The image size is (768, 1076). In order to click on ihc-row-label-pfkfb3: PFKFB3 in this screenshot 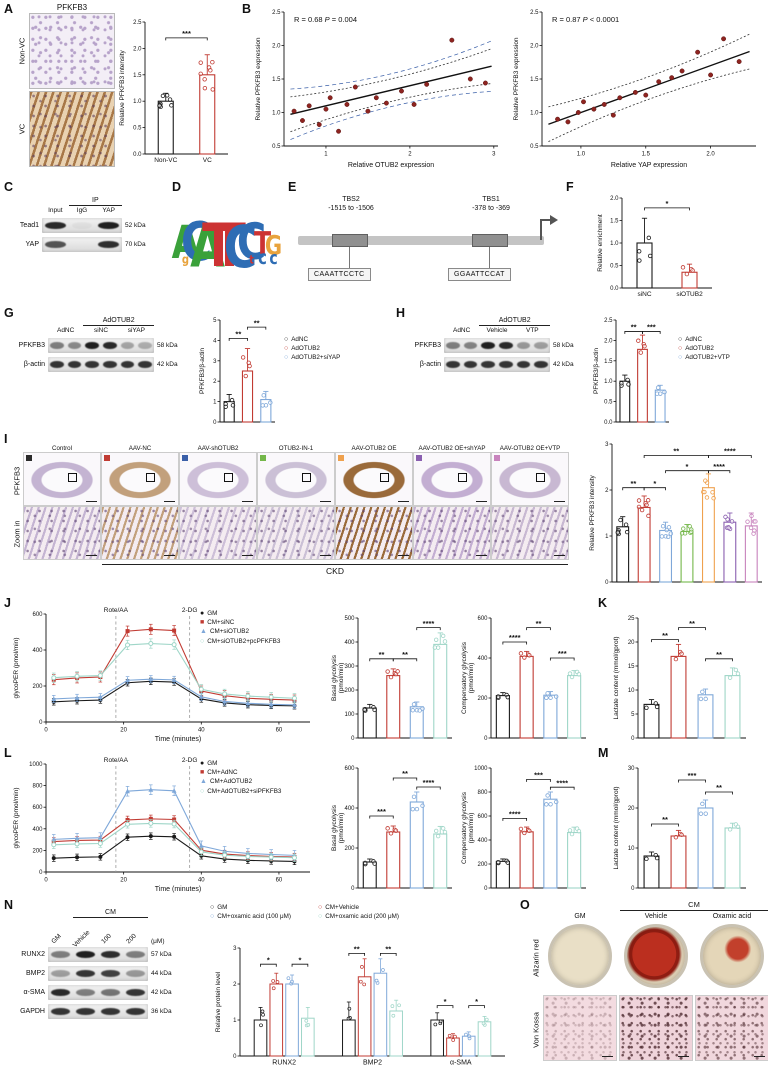, I will do `click(17, 481)`.